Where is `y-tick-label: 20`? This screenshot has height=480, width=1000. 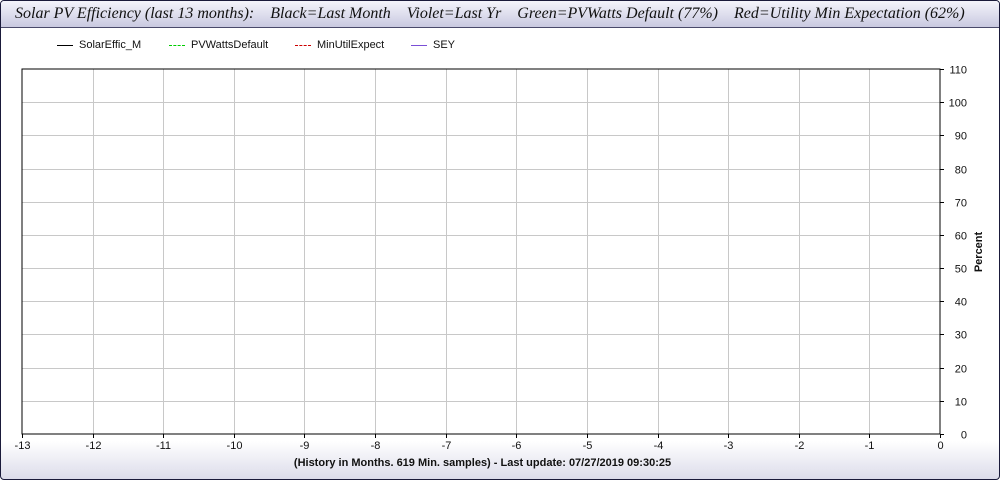 y-tick-label: 20 is located at coordinates (961, 370).